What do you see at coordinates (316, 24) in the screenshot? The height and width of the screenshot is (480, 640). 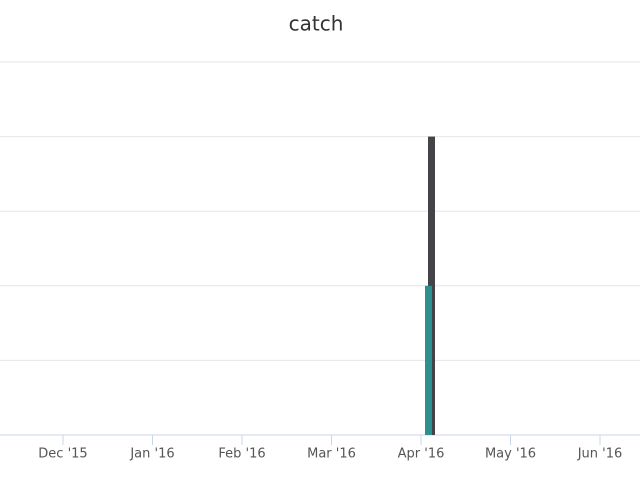 I see `chart-title: catch` at bounding box center [316, 24].